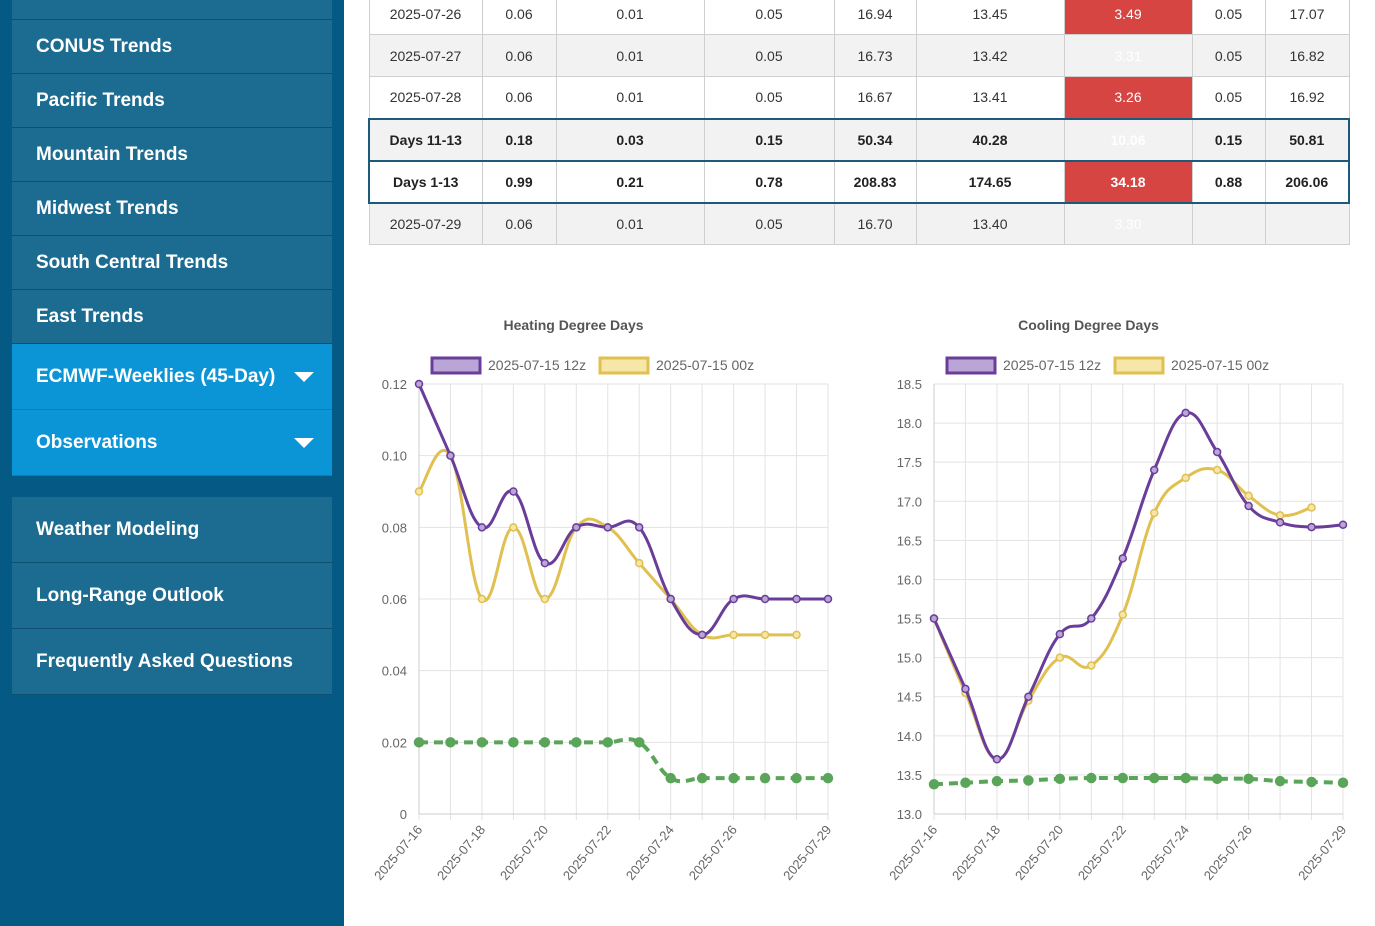 Image resolution: width=1375 pixels, height=926 pixels. I want to click on sidebar-item-observations: Observations, so click(172, 443).